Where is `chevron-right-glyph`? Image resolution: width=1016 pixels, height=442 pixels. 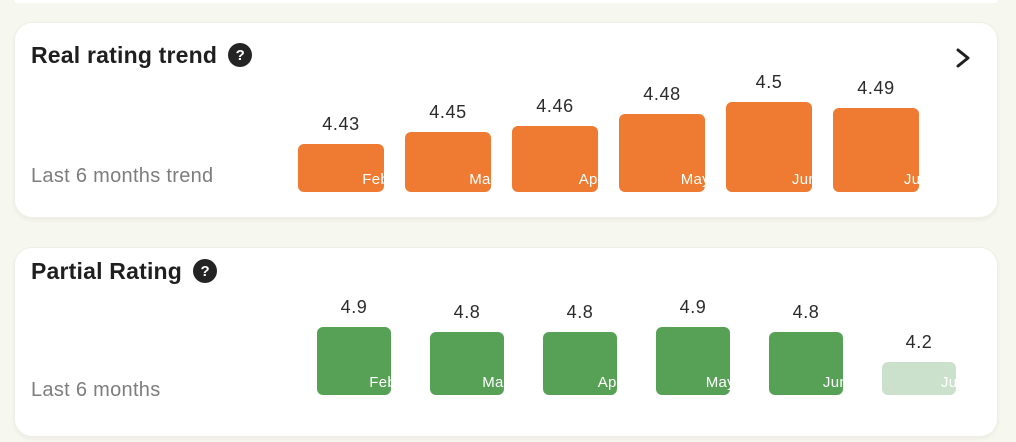
chevron-right-glyph is located at coordinates (963, 58).